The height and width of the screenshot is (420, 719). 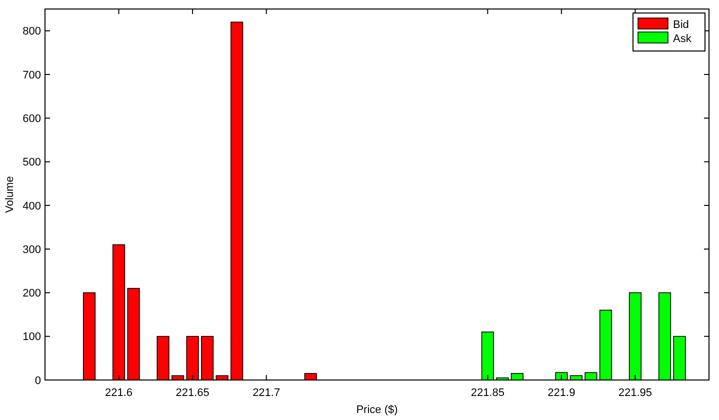 I want to click on y-tick-label: 600, so click(x=31, y=118).